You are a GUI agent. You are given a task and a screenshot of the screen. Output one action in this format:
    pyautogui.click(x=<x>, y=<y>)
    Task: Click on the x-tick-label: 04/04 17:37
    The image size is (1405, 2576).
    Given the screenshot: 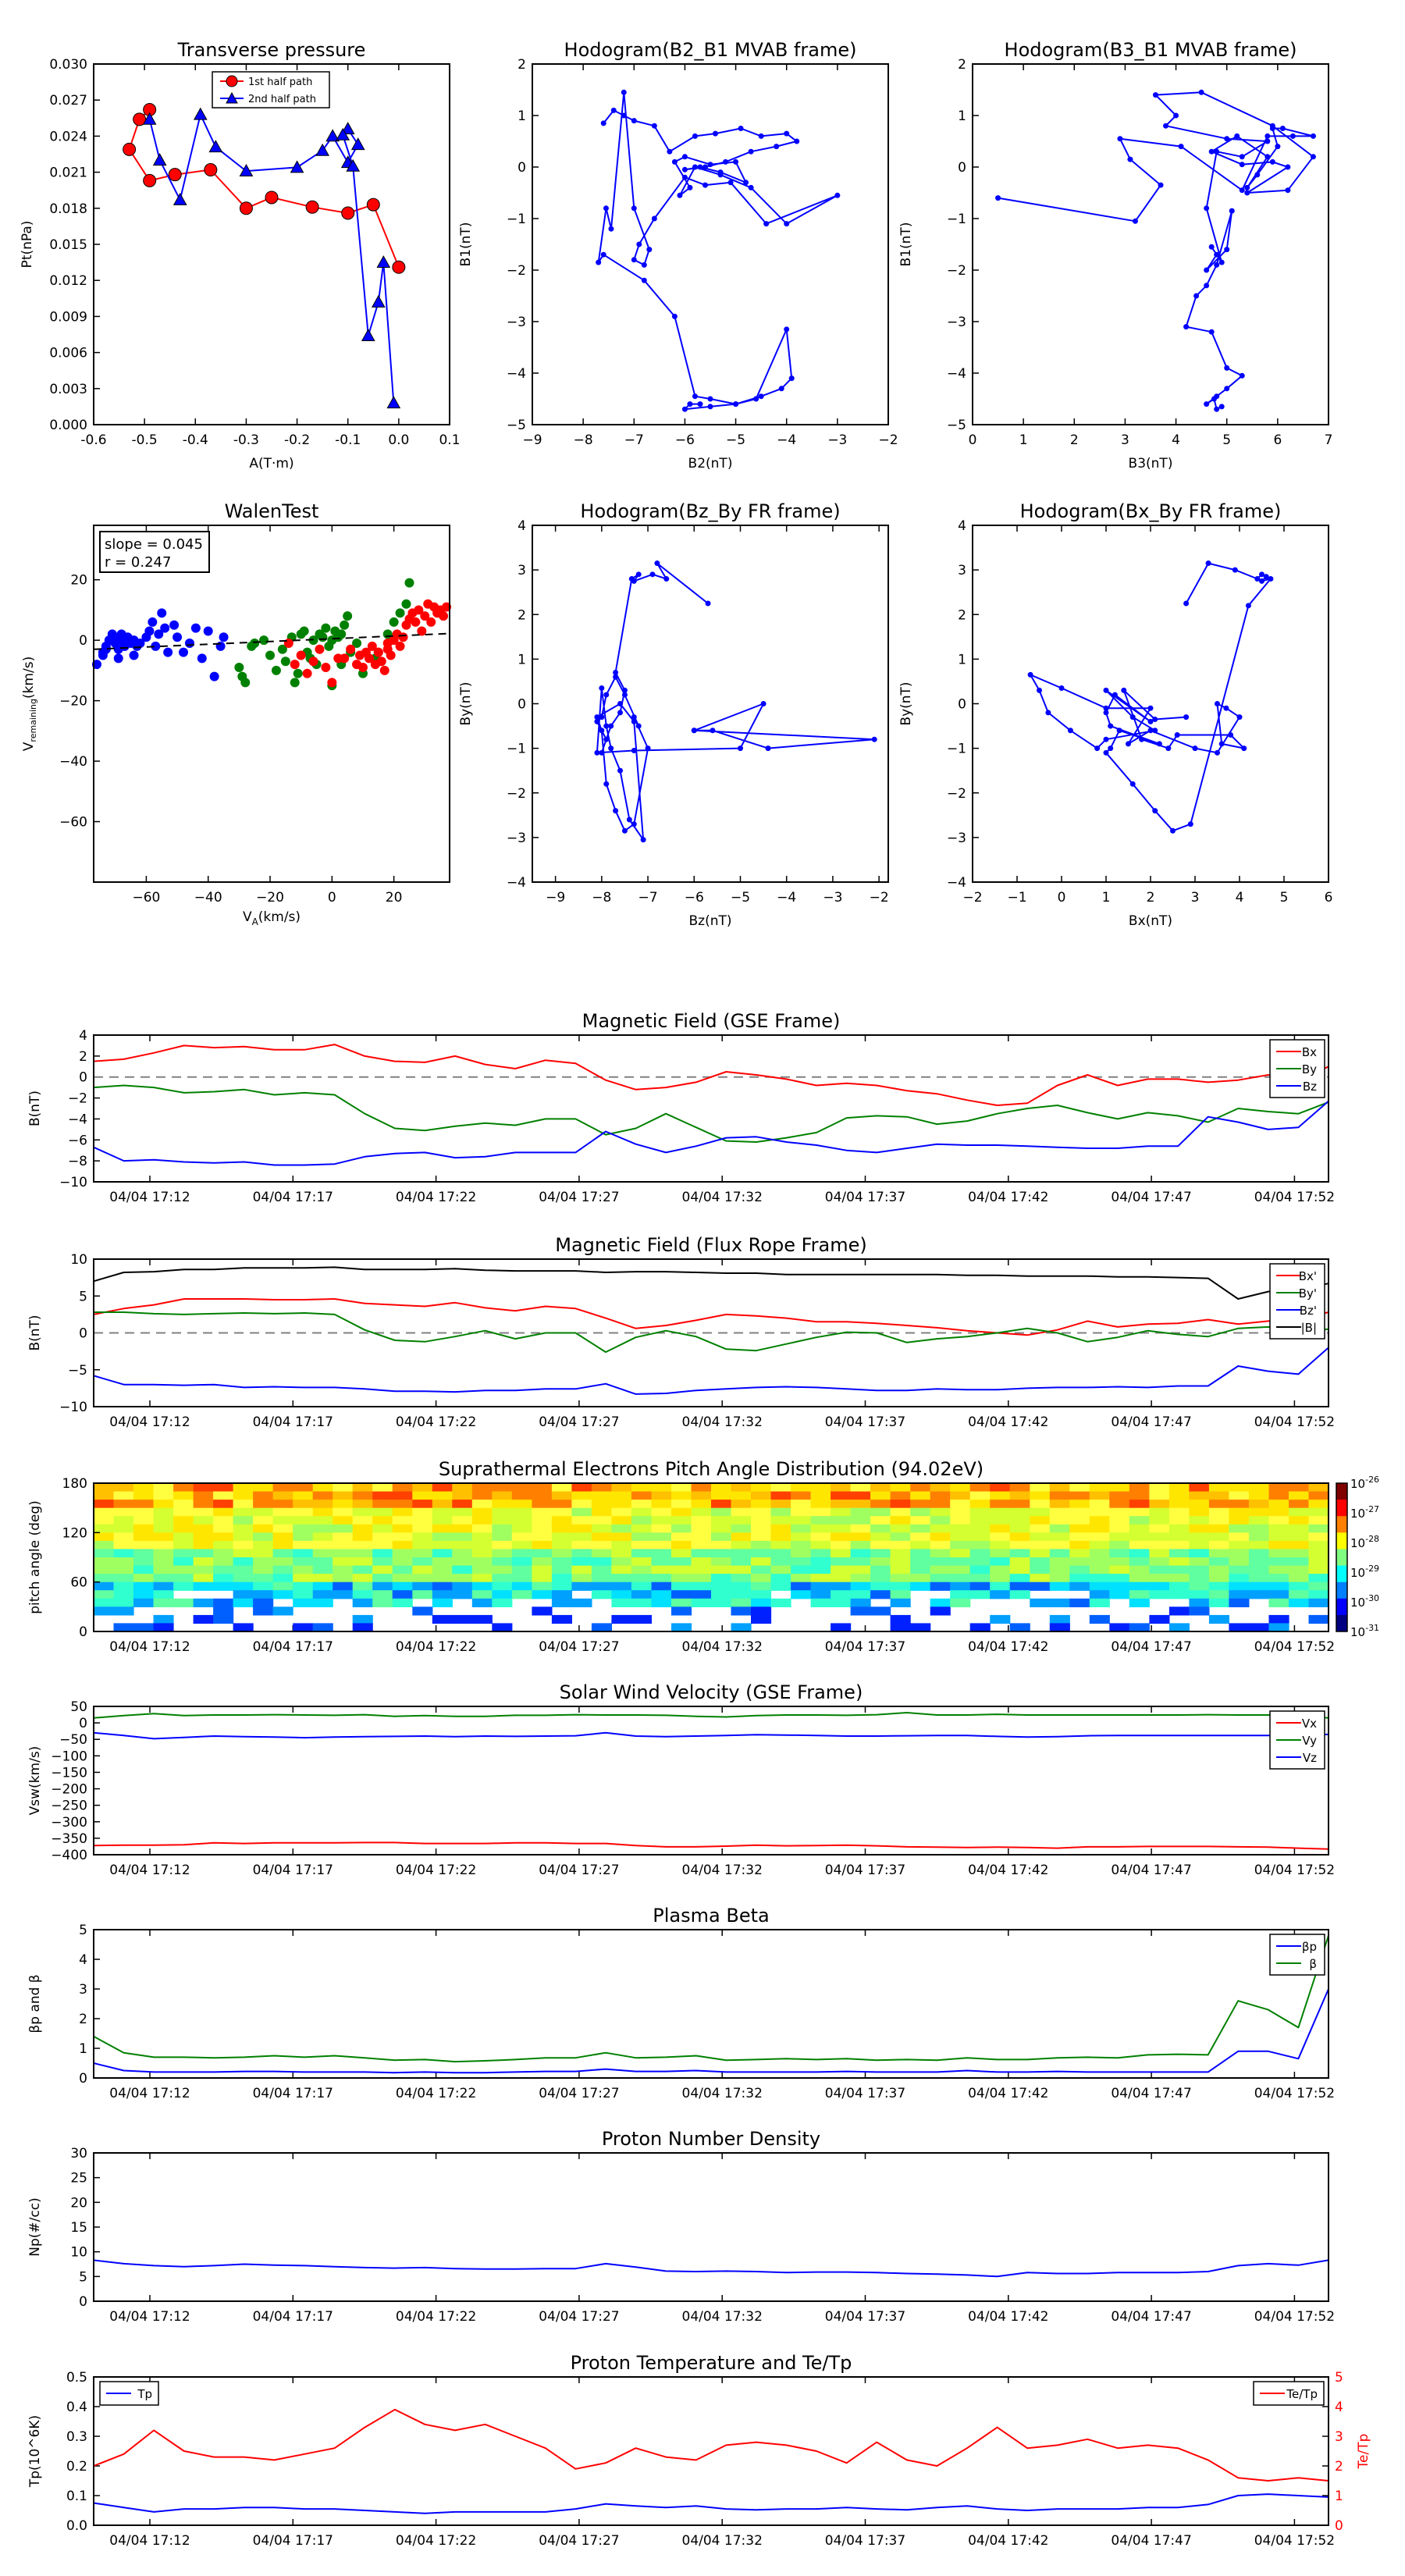 What is the action you would take?
    pyautogui.click(x=865, y=1197)
    